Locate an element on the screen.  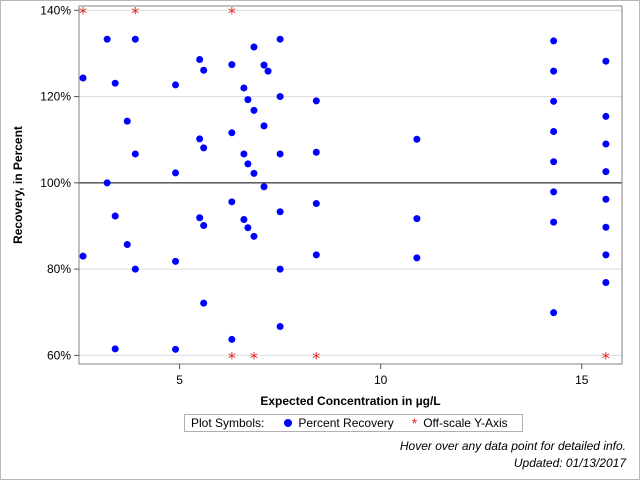
legend-asterisk-icon: * is located at coordinates (414, 423).